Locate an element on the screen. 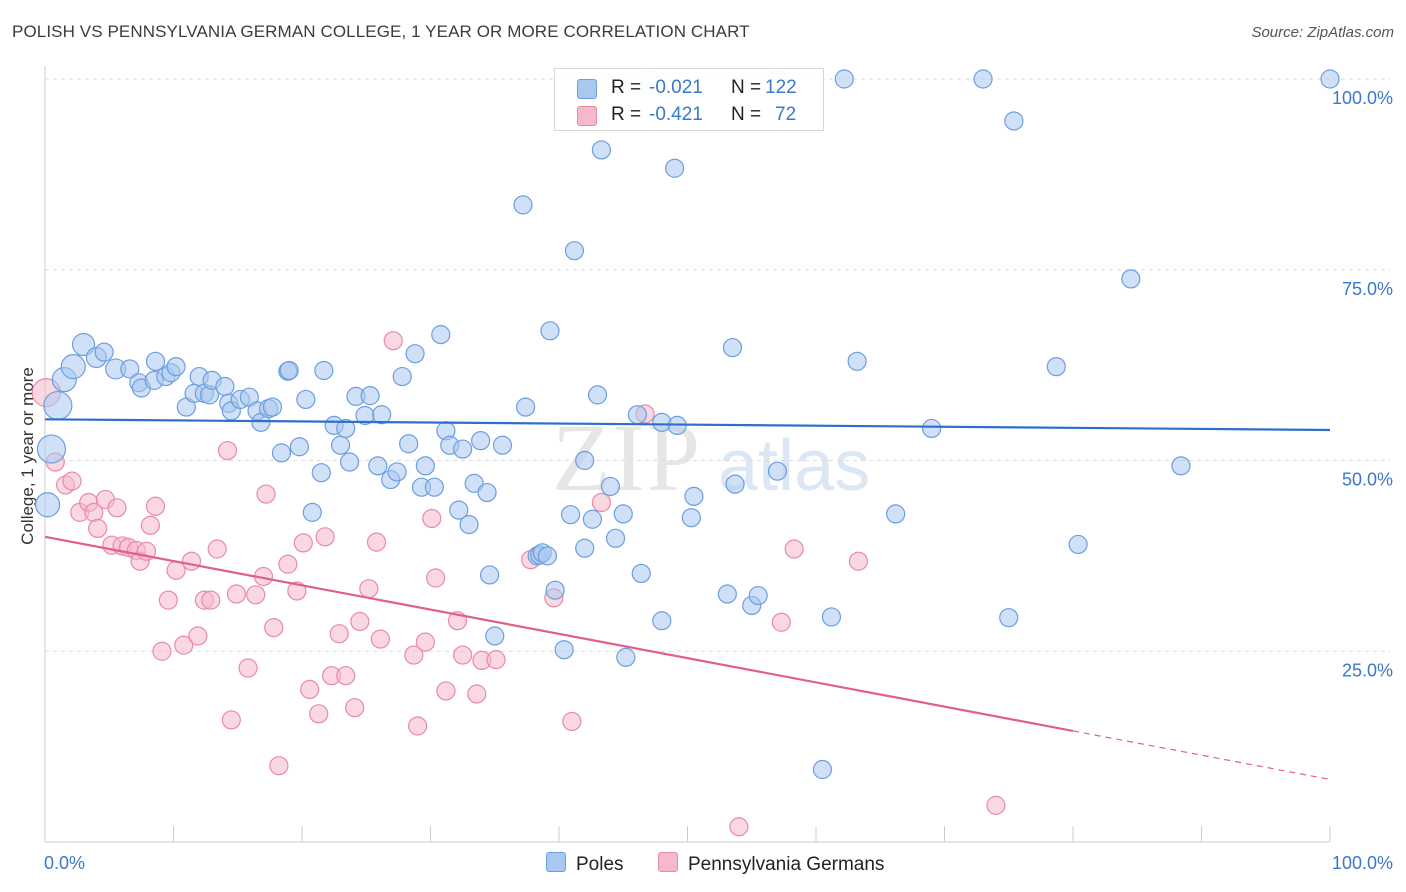 The width and height of the screenshot is (1406, 892). pennsylvania-germans-trend-extension is located at coordinates (1201, 755).